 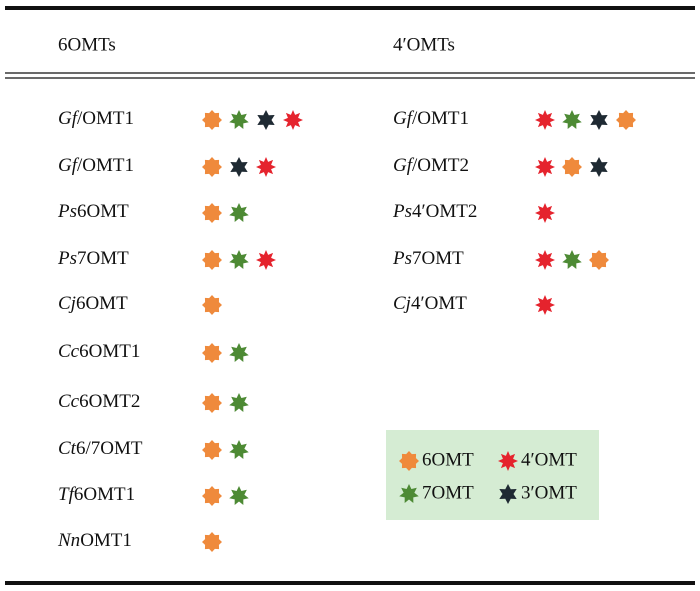 I want to click on enzyme-name: Cc6OMT2, so click(x=99, y=401).